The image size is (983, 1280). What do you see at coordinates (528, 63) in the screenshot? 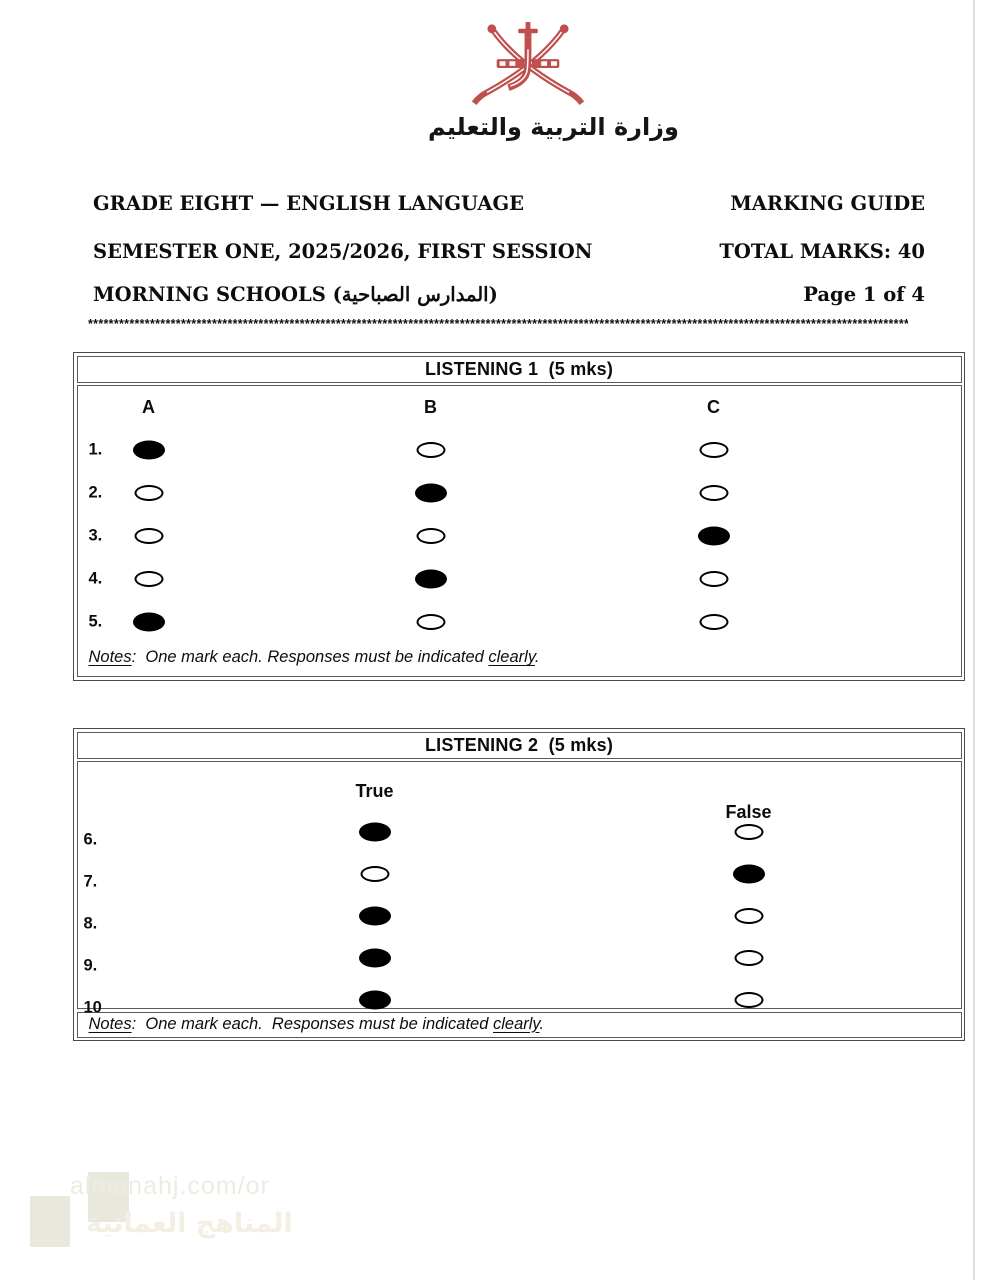
I see `oman-emblem-icon` at bounding box center [528, 63].